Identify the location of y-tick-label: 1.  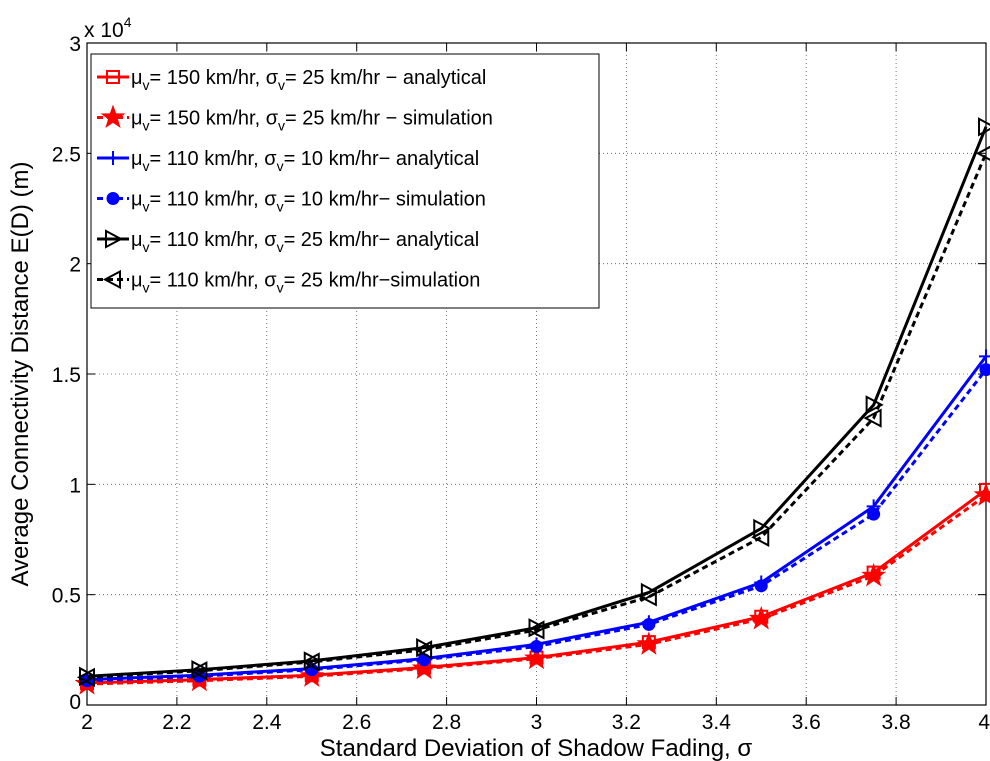
(75, 485).